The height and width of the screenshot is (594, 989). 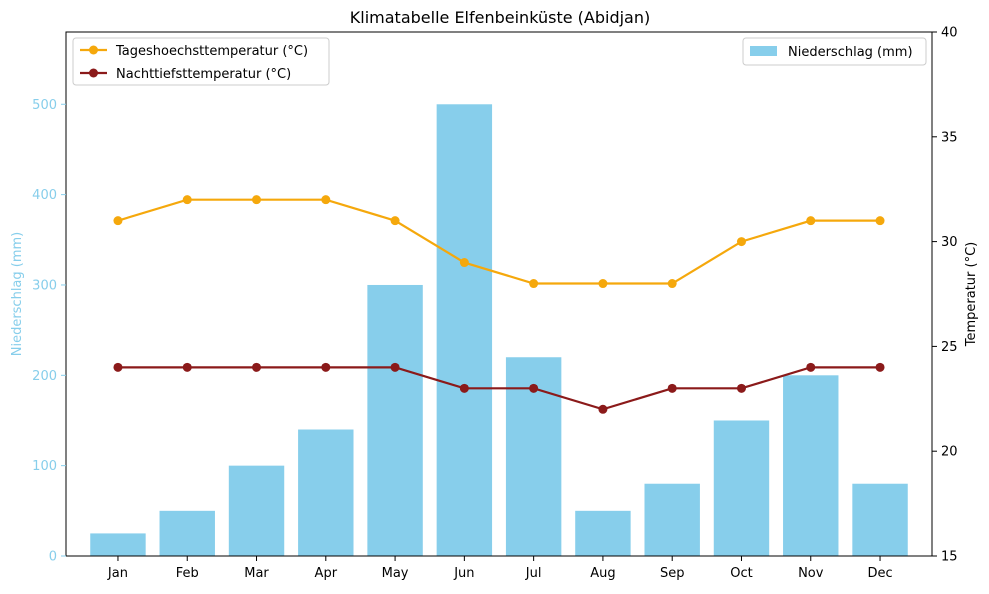 I want to click on legend-label-1: Nachttiefsttemperatur (°C), so click(x=203, y=74).